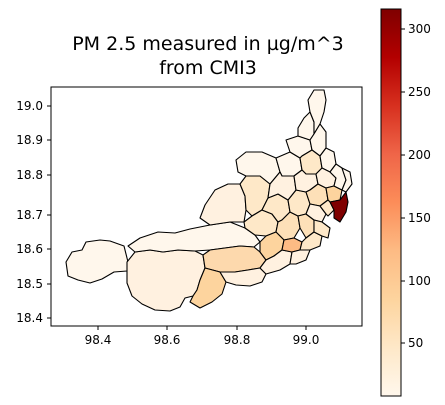  What do you see at coordinates (29, 140) in the screenshot?
I see `y-tick-label: 18.9` at bounding box center [29, 140].